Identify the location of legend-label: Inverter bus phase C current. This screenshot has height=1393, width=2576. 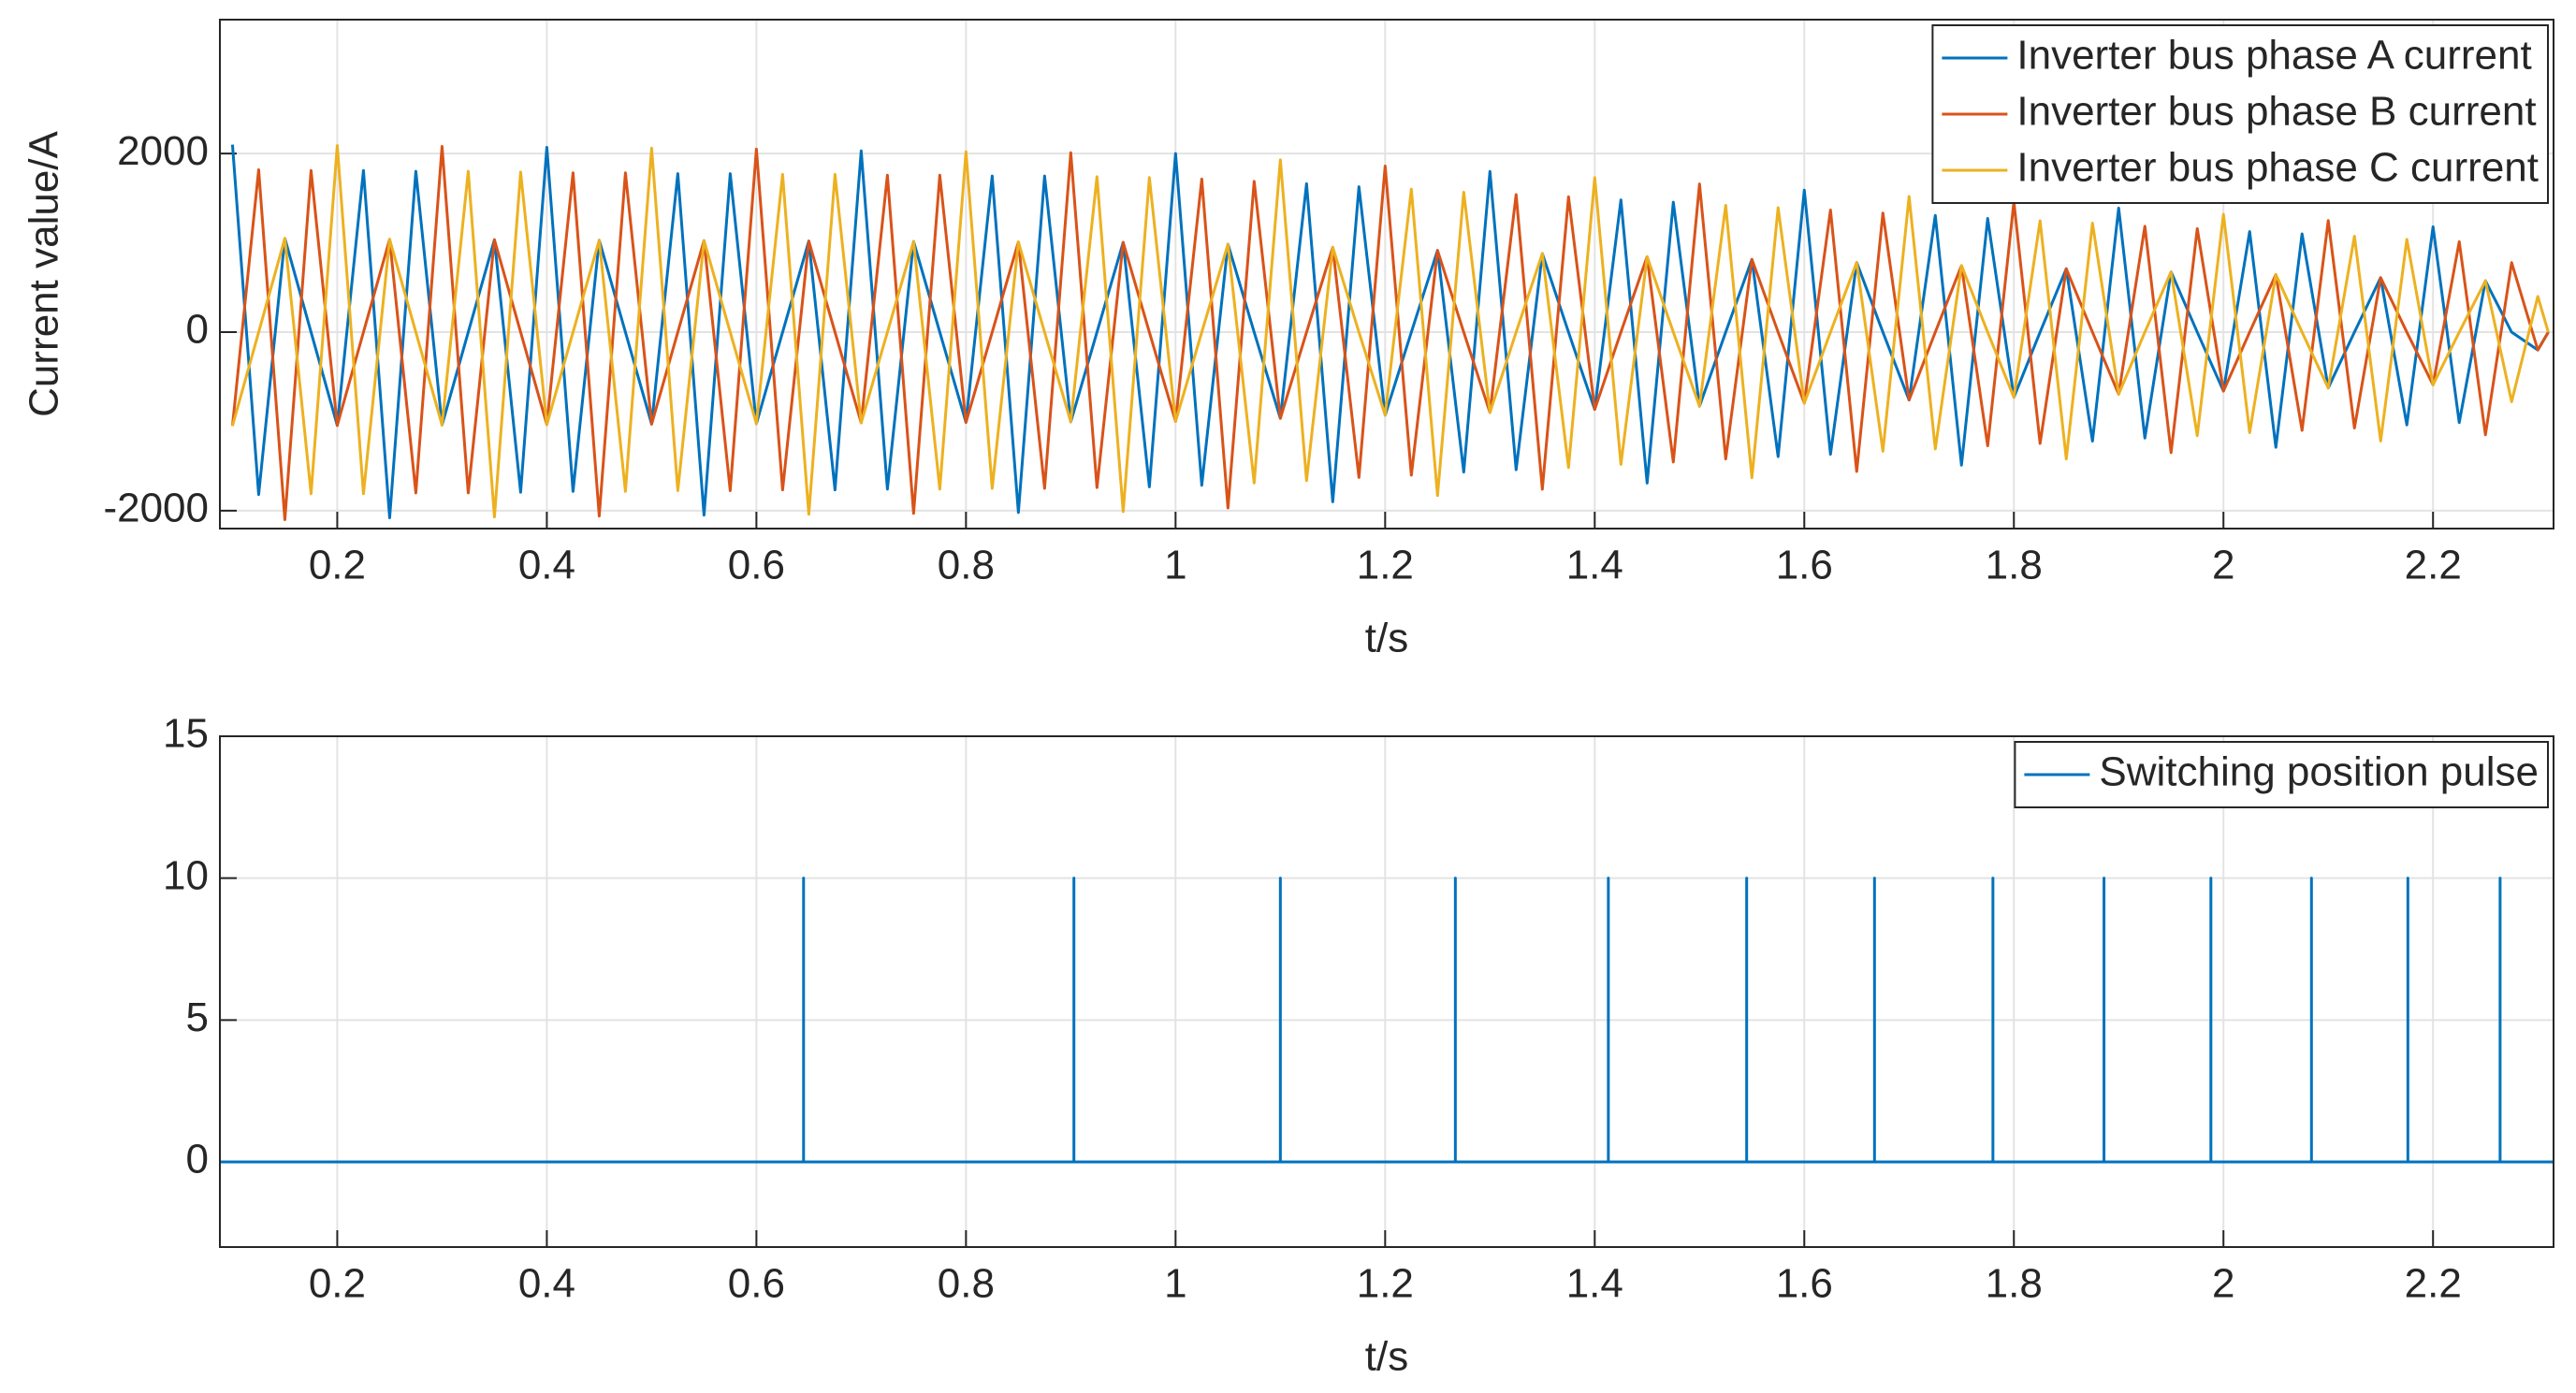
(2277, 168).